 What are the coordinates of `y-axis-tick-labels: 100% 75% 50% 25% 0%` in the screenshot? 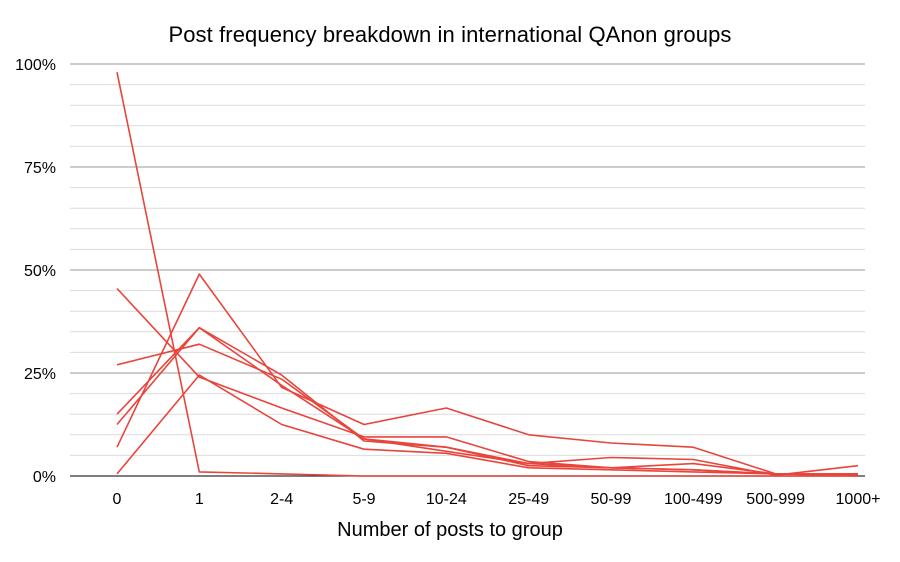 It's located at (35, 271).